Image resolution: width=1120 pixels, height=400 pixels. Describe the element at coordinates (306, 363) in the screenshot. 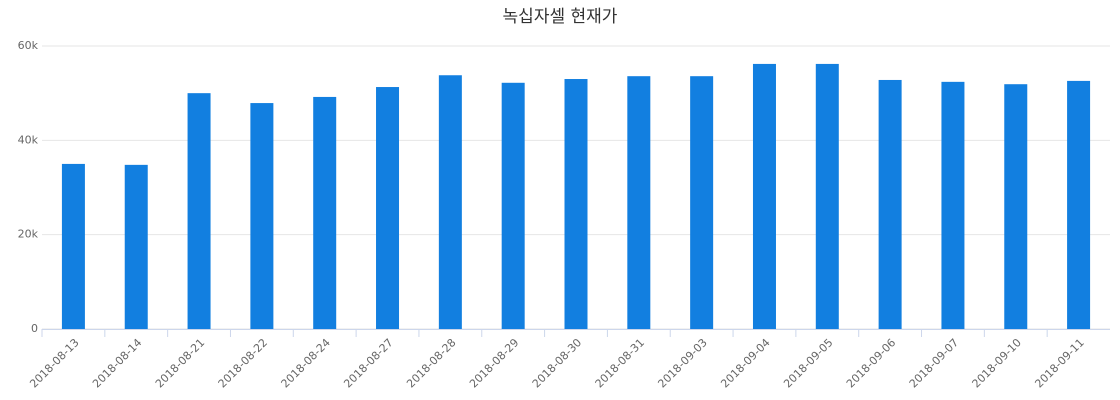

I see `x-tick-label: 2018-08-24` at that location.